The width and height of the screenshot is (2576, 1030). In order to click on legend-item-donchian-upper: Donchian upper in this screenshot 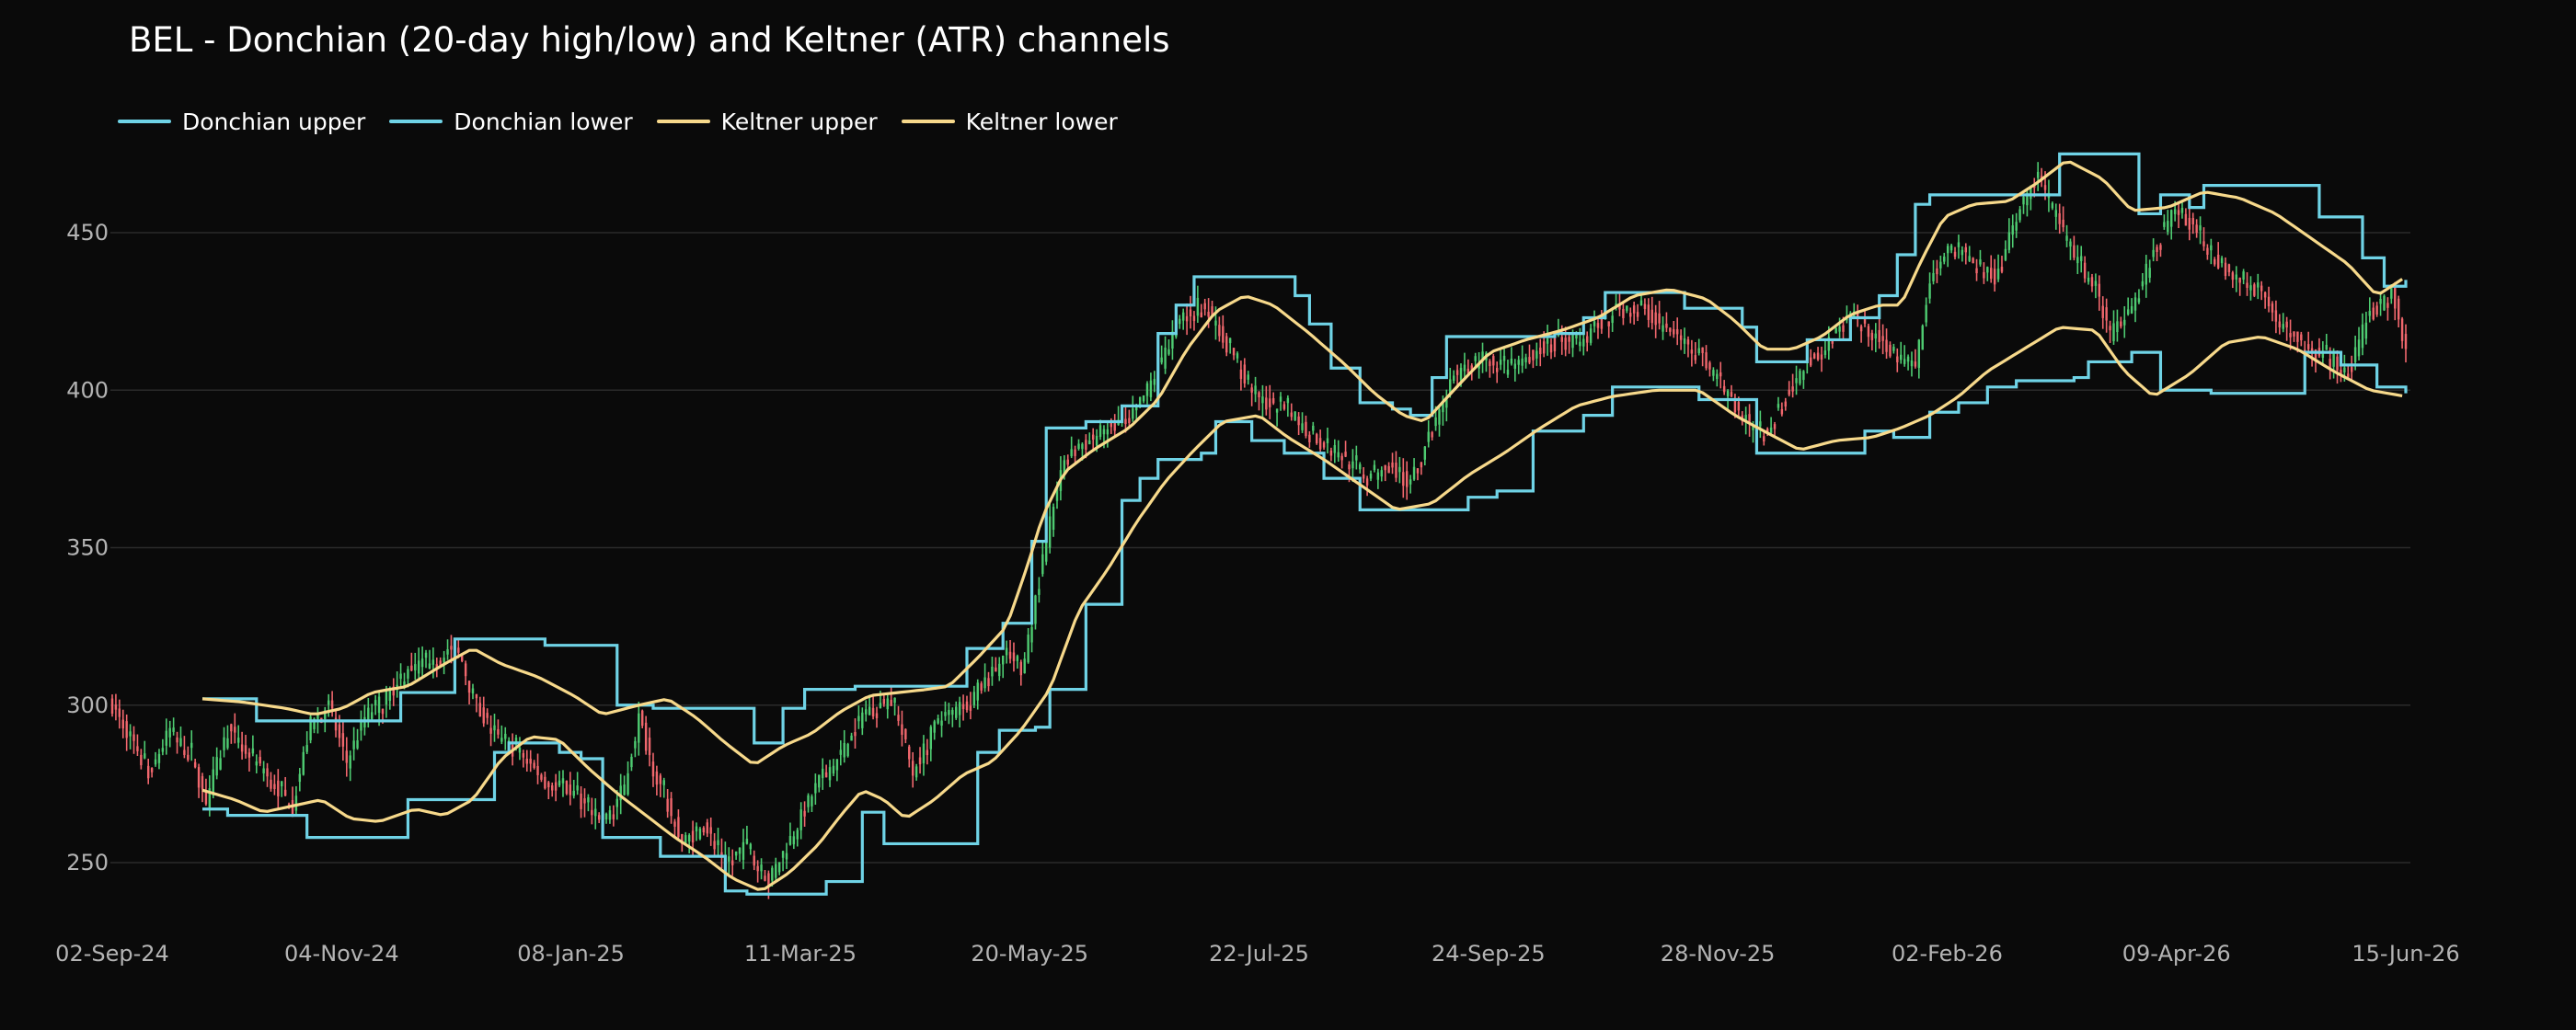, I will do `click(241, 122)`.